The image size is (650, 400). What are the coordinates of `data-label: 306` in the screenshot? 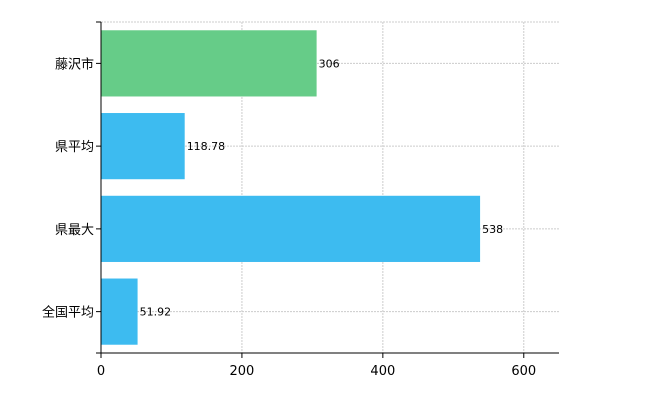 It's located at (329, 63).